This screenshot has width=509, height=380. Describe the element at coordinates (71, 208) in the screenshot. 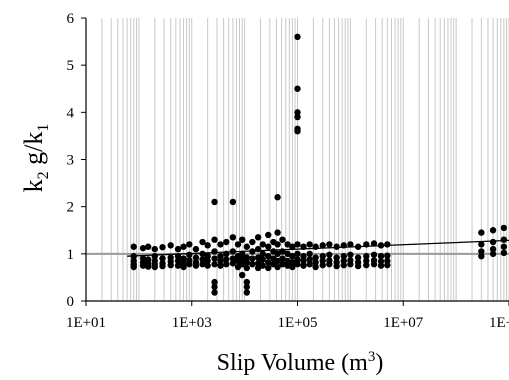

I see `y-tick-label: 2` at that location.